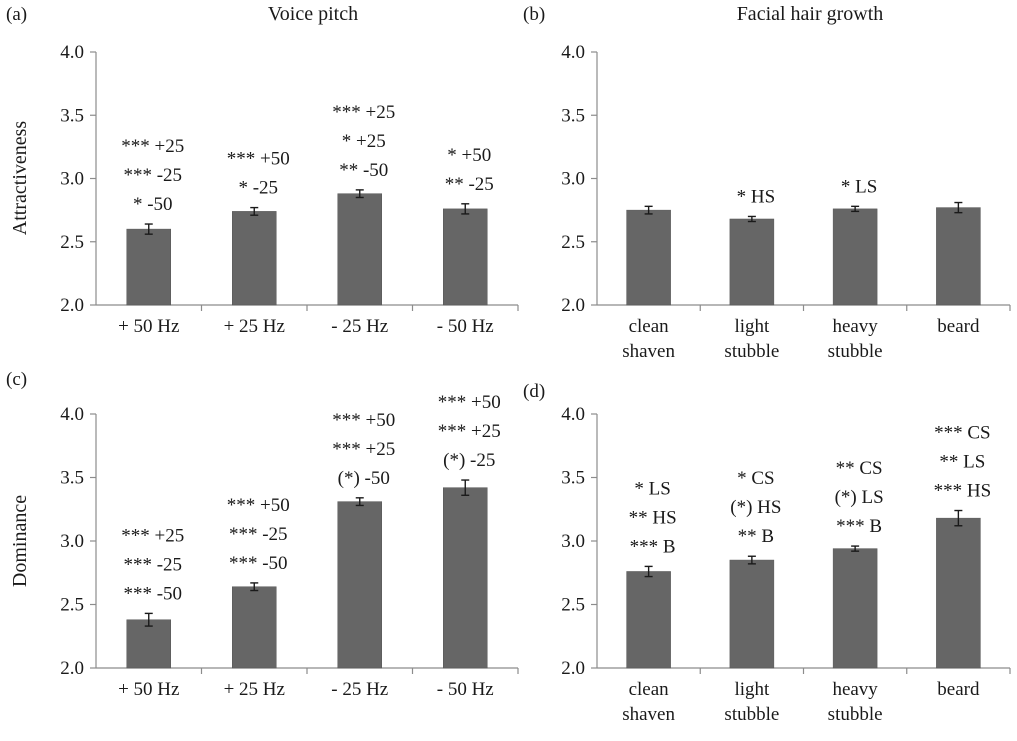 Image resolution: width=1017 pixels, height=741 pixels. Describe the element at coordinates (313, 14) in the screenshot. I see `panel-title: Voice pitch` at that location.